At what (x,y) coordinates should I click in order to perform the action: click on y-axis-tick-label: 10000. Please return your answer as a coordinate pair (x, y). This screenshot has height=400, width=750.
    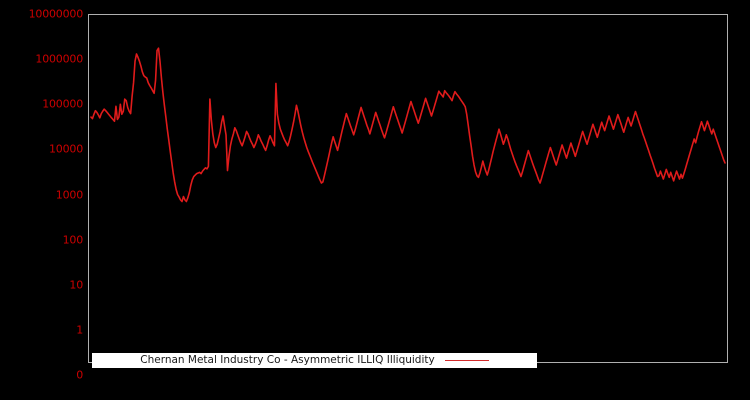
    Looking at the image, I should click on (66, 149).